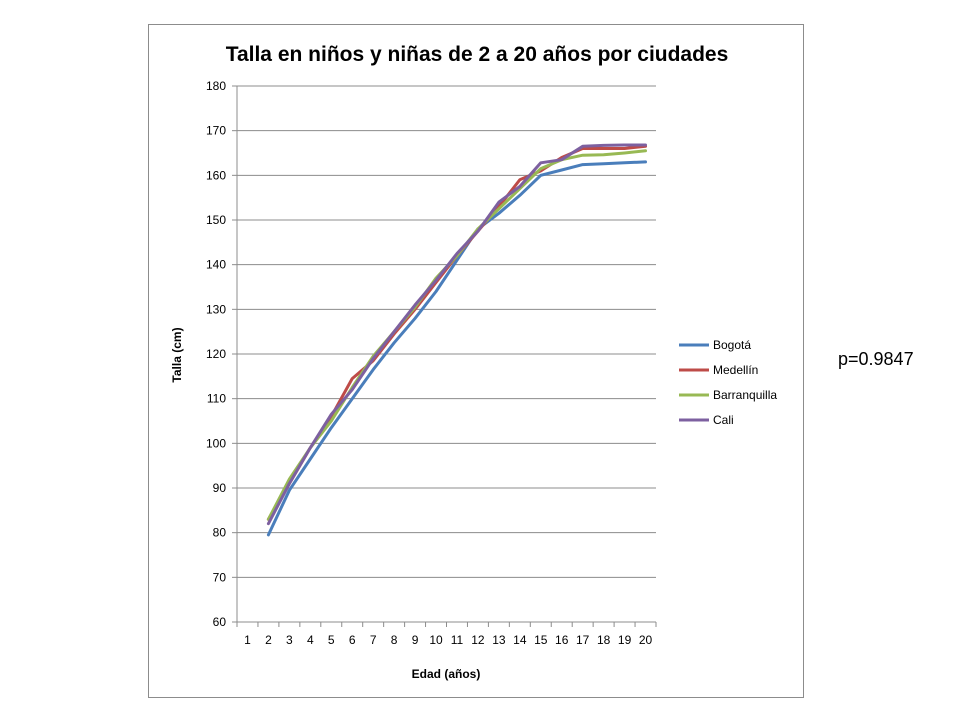 Image resolution: width=960 pixels, height=720 pixels. Describe the element at coordinates (216, 86) in the screenshot. I see `y-tick-label: 180` at that location.